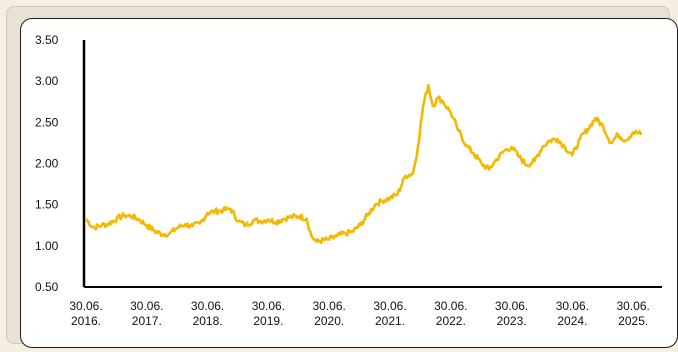 This screenshot has height=352, width=678. I want to click on x-tick-label: 30.06.2019., so click(268, 313).